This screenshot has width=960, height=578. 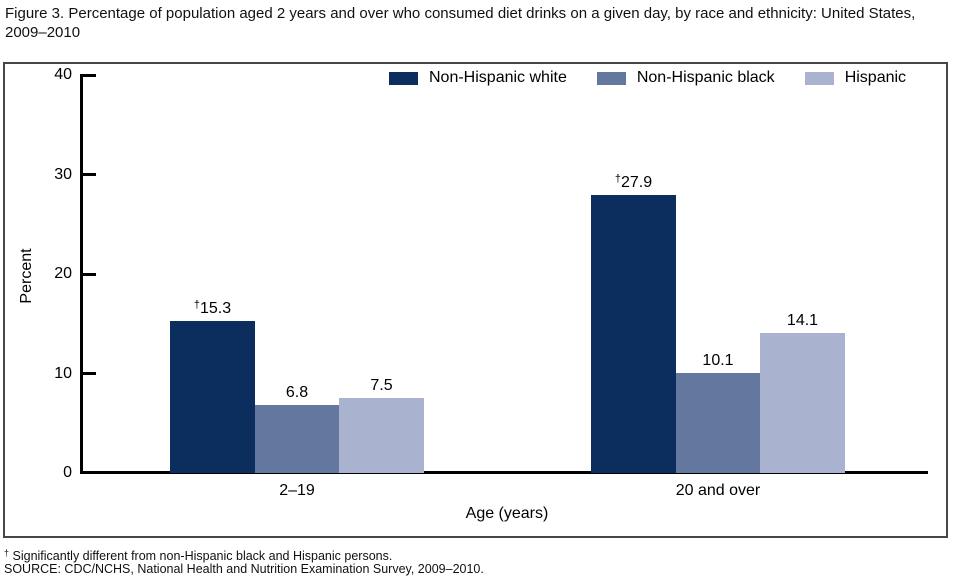 I want to click on bar-value-label-non-hispanic-black-group2: 10.1, so click(x=718, y=360).